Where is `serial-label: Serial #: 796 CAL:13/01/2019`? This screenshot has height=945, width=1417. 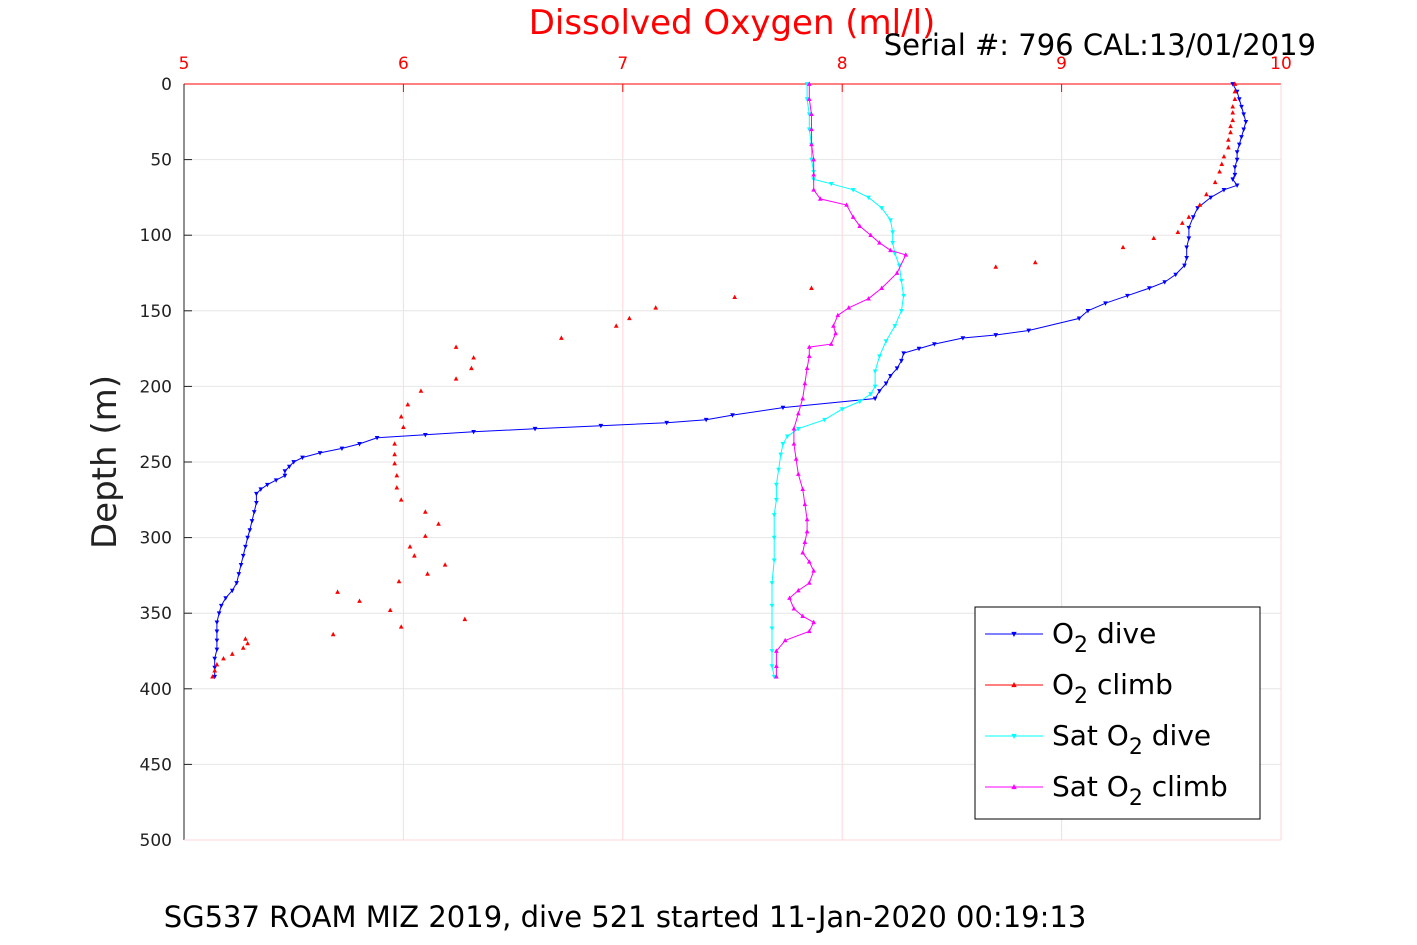 serial-label: Serial #: 796 CAL:13/01/2019 is located at coordinates (1100, 45).